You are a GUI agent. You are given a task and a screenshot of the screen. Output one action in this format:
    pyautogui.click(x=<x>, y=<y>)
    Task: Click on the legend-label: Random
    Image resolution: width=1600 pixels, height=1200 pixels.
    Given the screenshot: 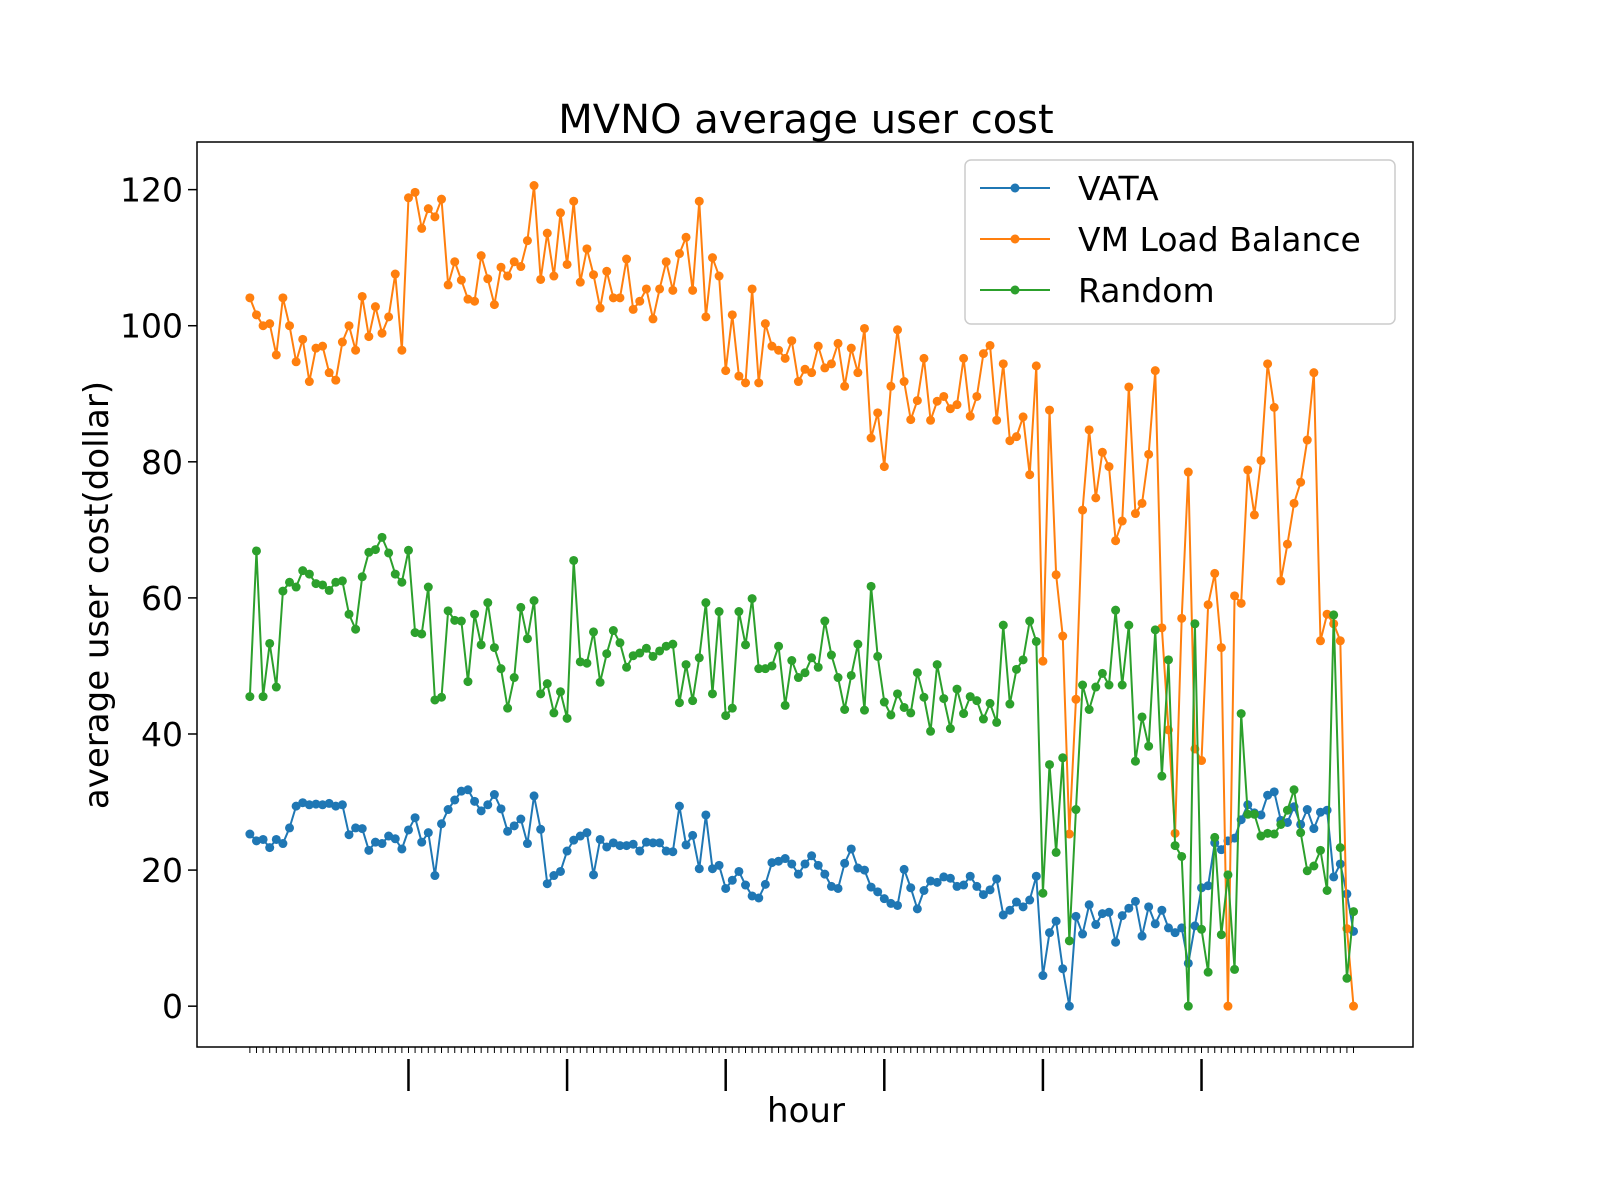 What is the action you would take?
    pyautogui.click(x=1146, y=290)
    